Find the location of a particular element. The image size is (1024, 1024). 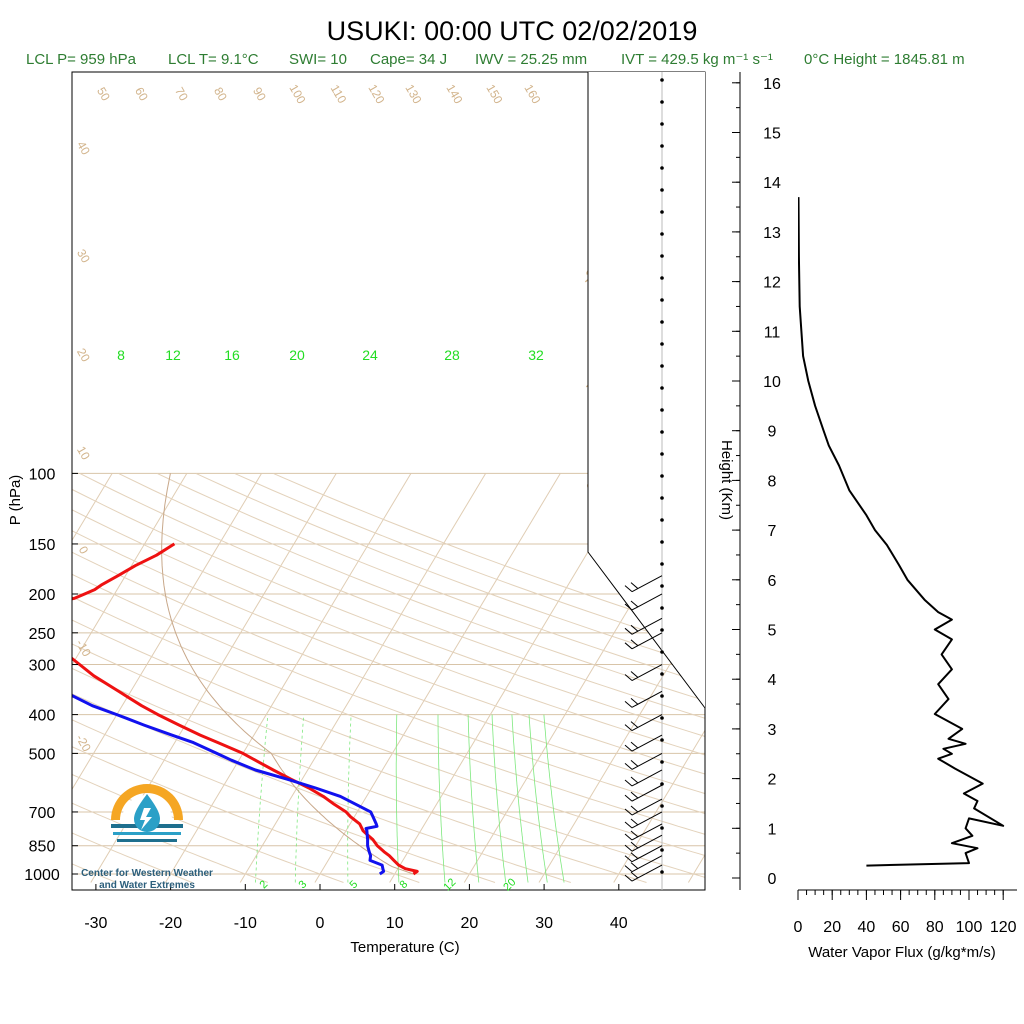

dry-adiabat-label: 60 is located at coordinates (141, 94).